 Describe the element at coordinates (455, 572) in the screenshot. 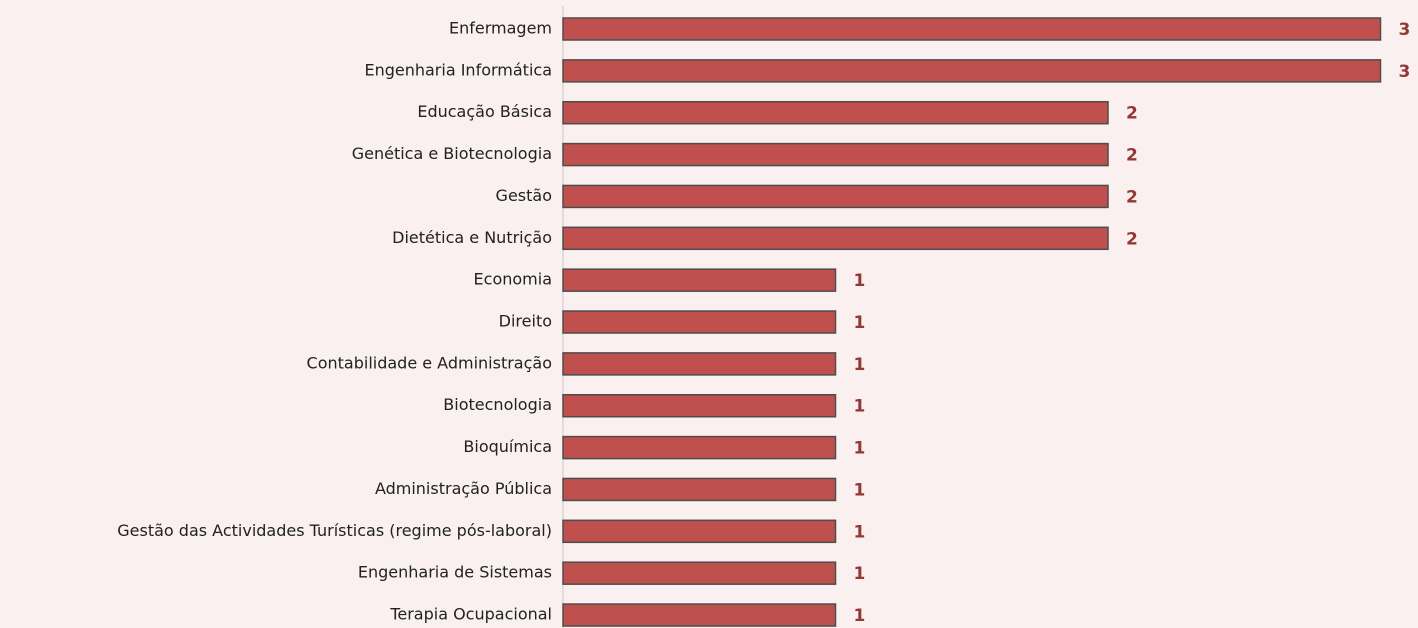

I see `category-label: Engenharia de Sistemas` at that location.